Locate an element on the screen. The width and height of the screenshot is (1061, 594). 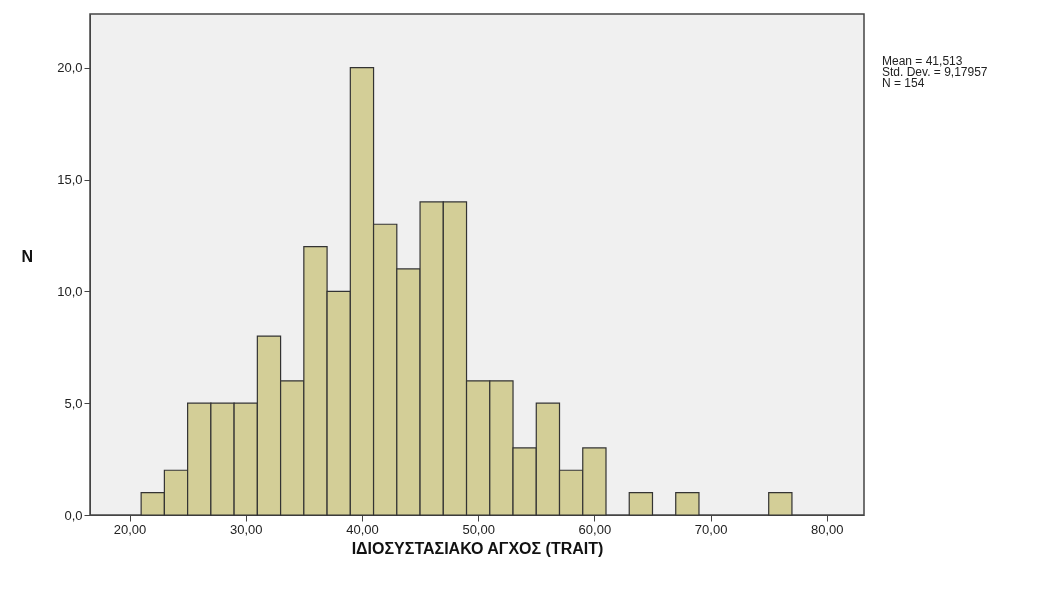
x-tick-label: 30,00 is located at coordinates (246, 529).